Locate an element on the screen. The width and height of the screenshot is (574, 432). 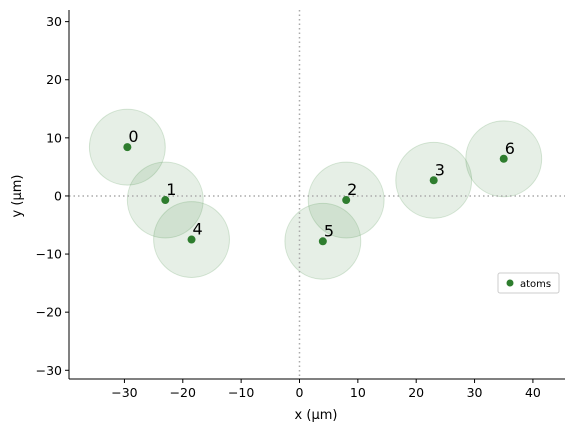
atom-label-0: 0 is located at coordinates (133, 136).